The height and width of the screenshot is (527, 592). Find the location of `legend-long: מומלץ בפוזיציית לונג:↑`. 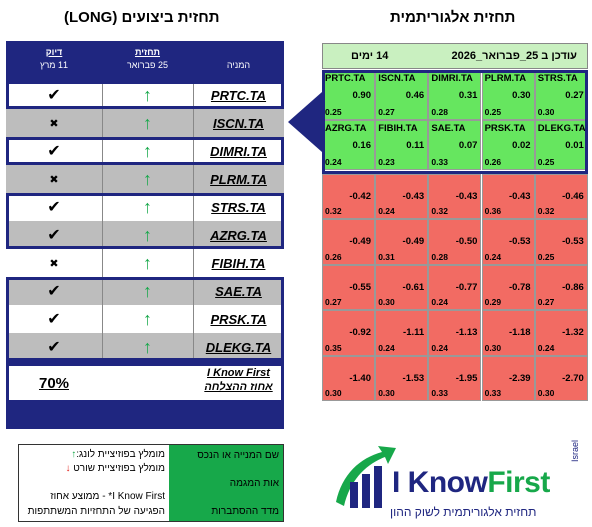

legend-long: מומלץ בפוזיציית לונג:↑ is located at coordinates (118, 454).